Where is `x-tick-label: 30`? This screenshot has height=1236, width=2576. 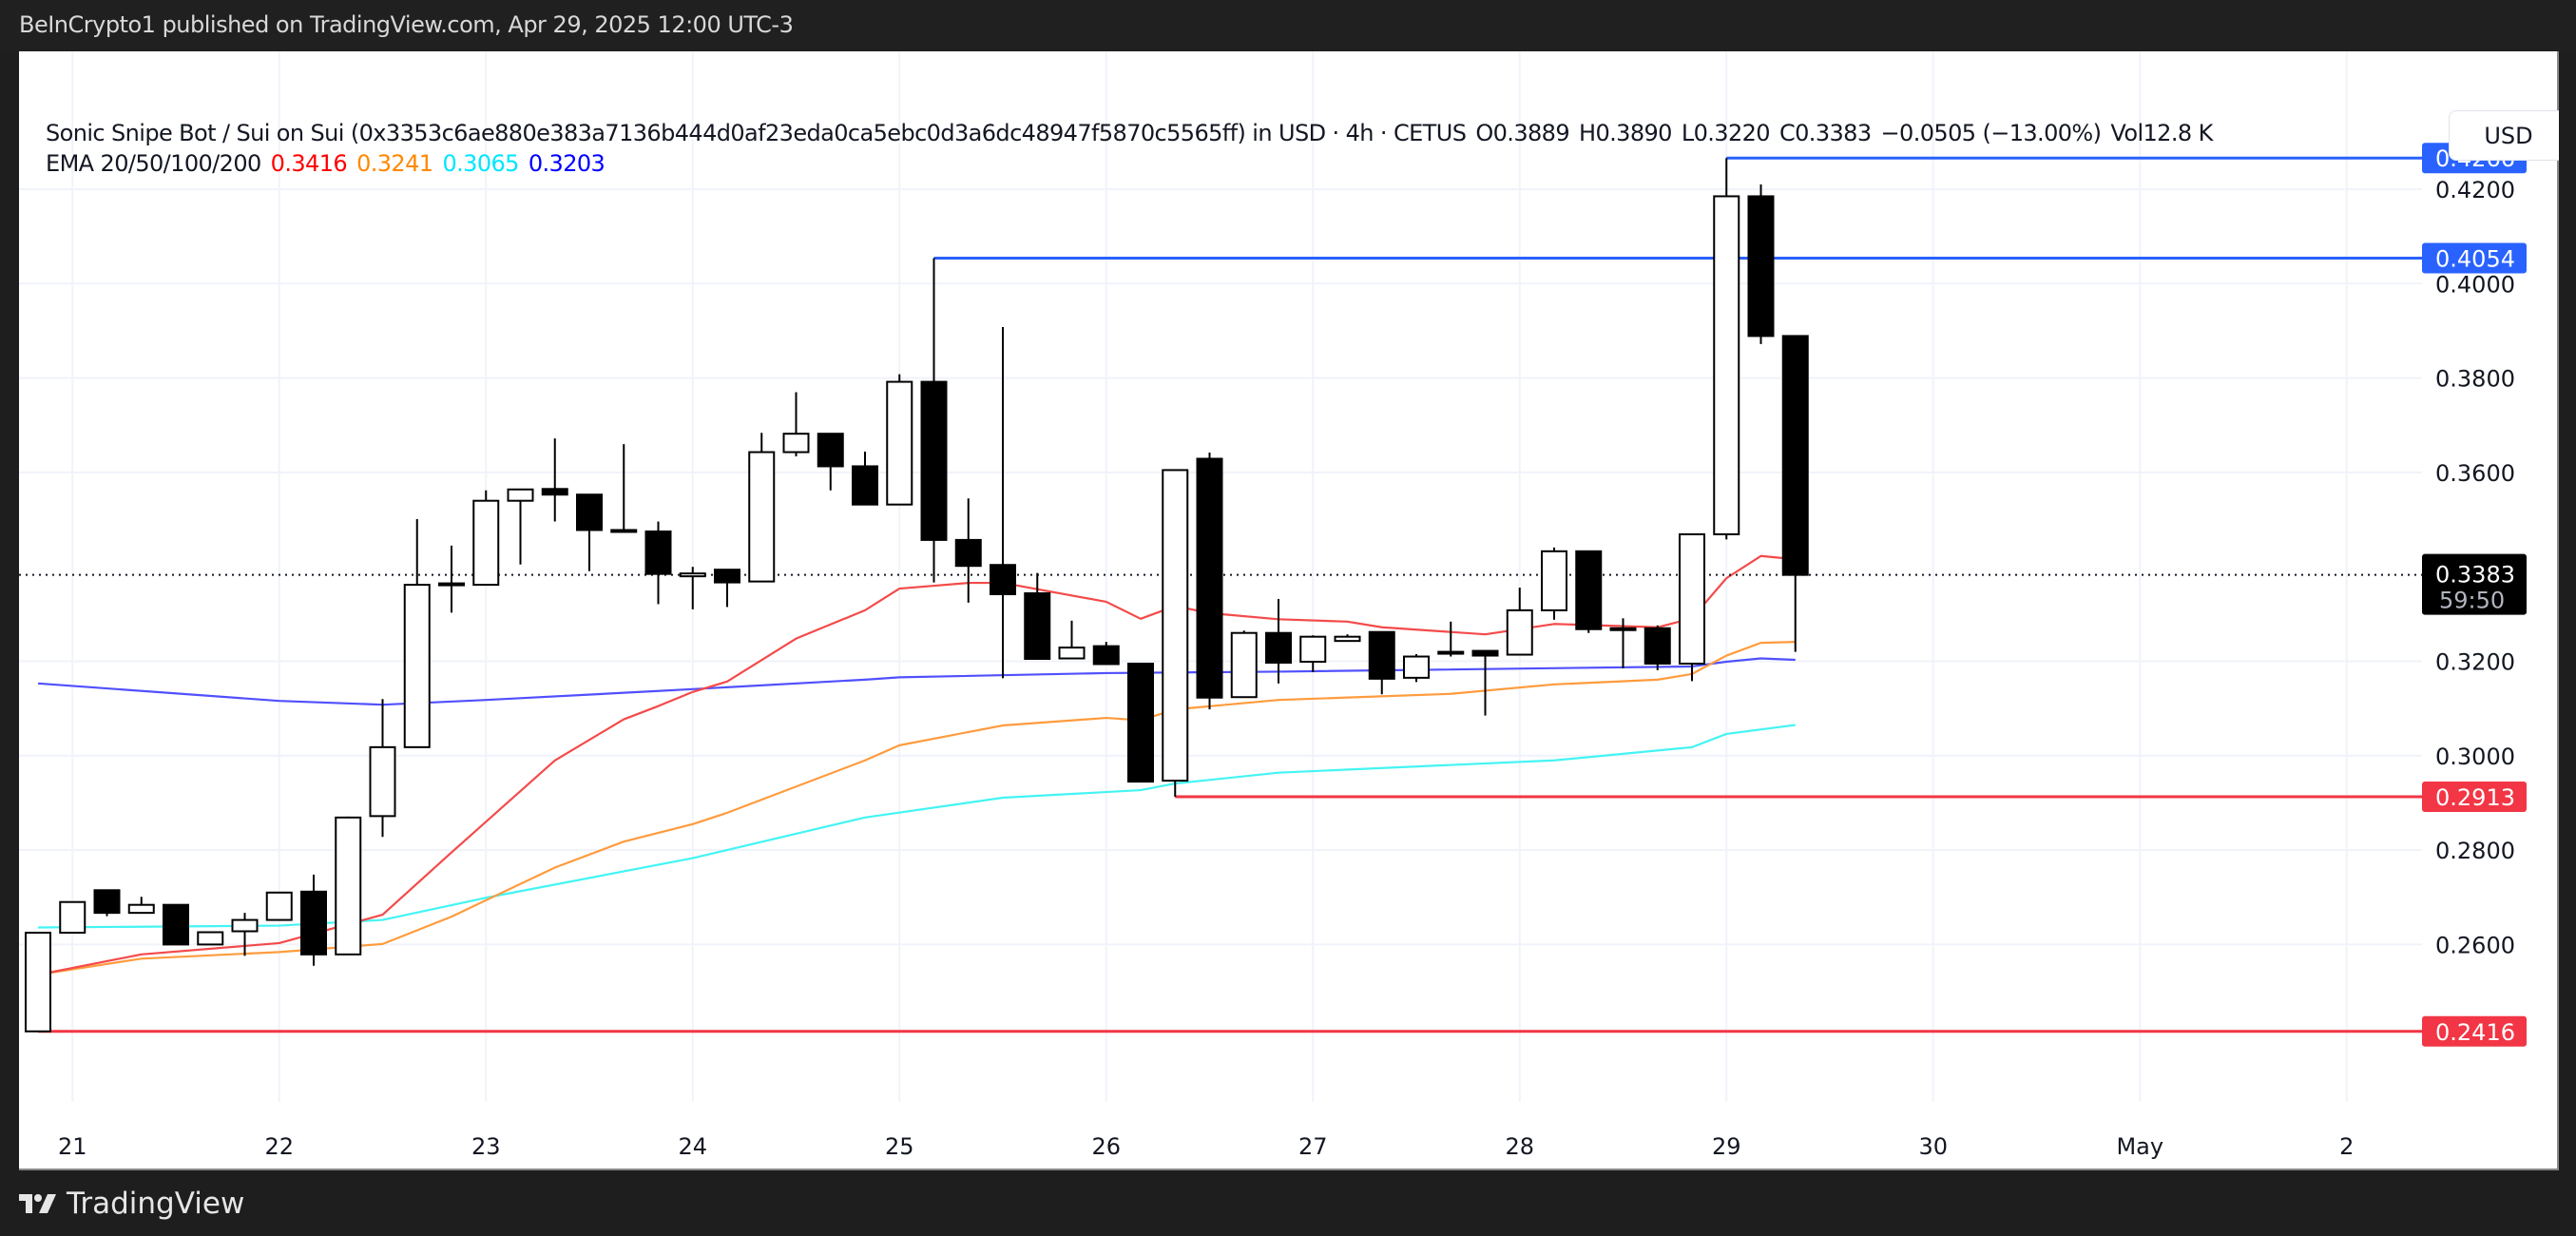 x-tick-label: 30 is located at coordinates (1933, 1147).